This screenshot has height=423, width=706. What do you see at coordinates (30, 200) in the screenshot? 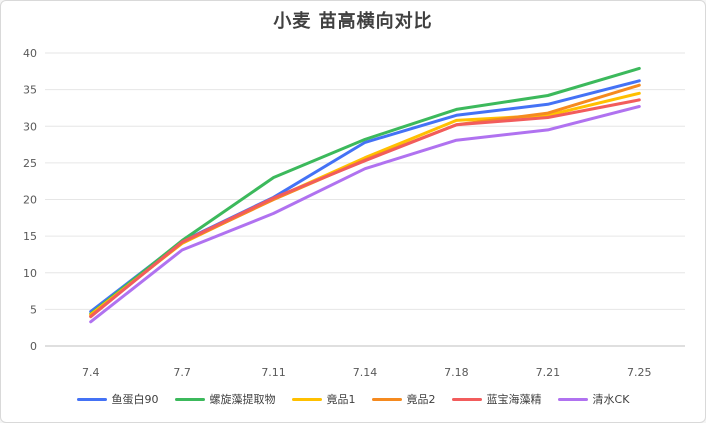
I see `y-tick-label: 20` at bounding box center [30, 200].